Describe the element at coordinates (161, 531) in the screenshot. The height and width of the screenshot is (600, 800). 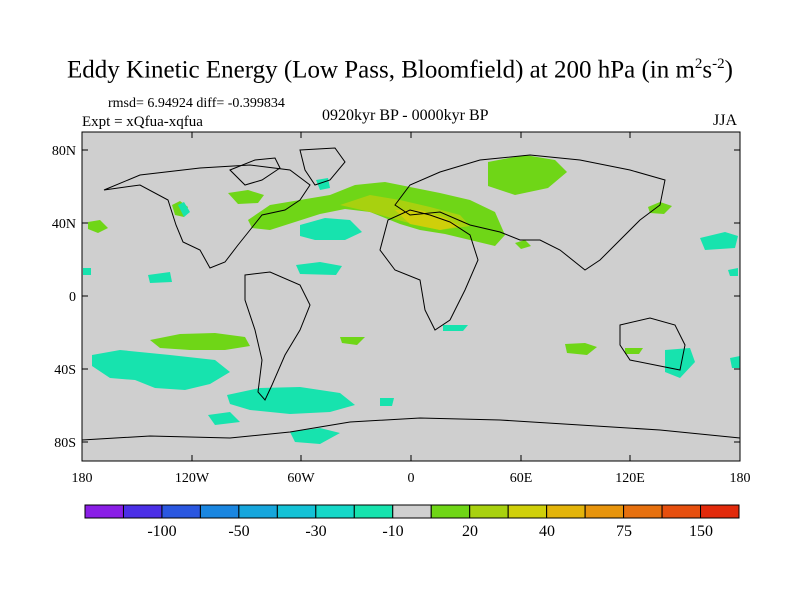
I see `colorbar-label-minus-100: -100` at that location.